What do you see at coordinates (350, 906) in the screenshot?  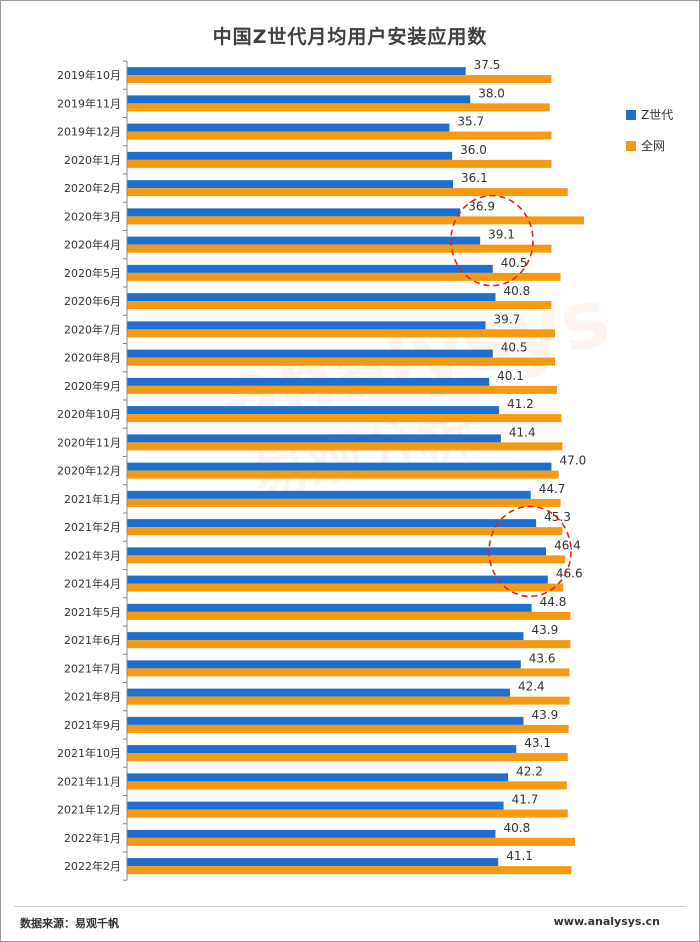 I see `footer-divider` at bounding box center [350, 906].